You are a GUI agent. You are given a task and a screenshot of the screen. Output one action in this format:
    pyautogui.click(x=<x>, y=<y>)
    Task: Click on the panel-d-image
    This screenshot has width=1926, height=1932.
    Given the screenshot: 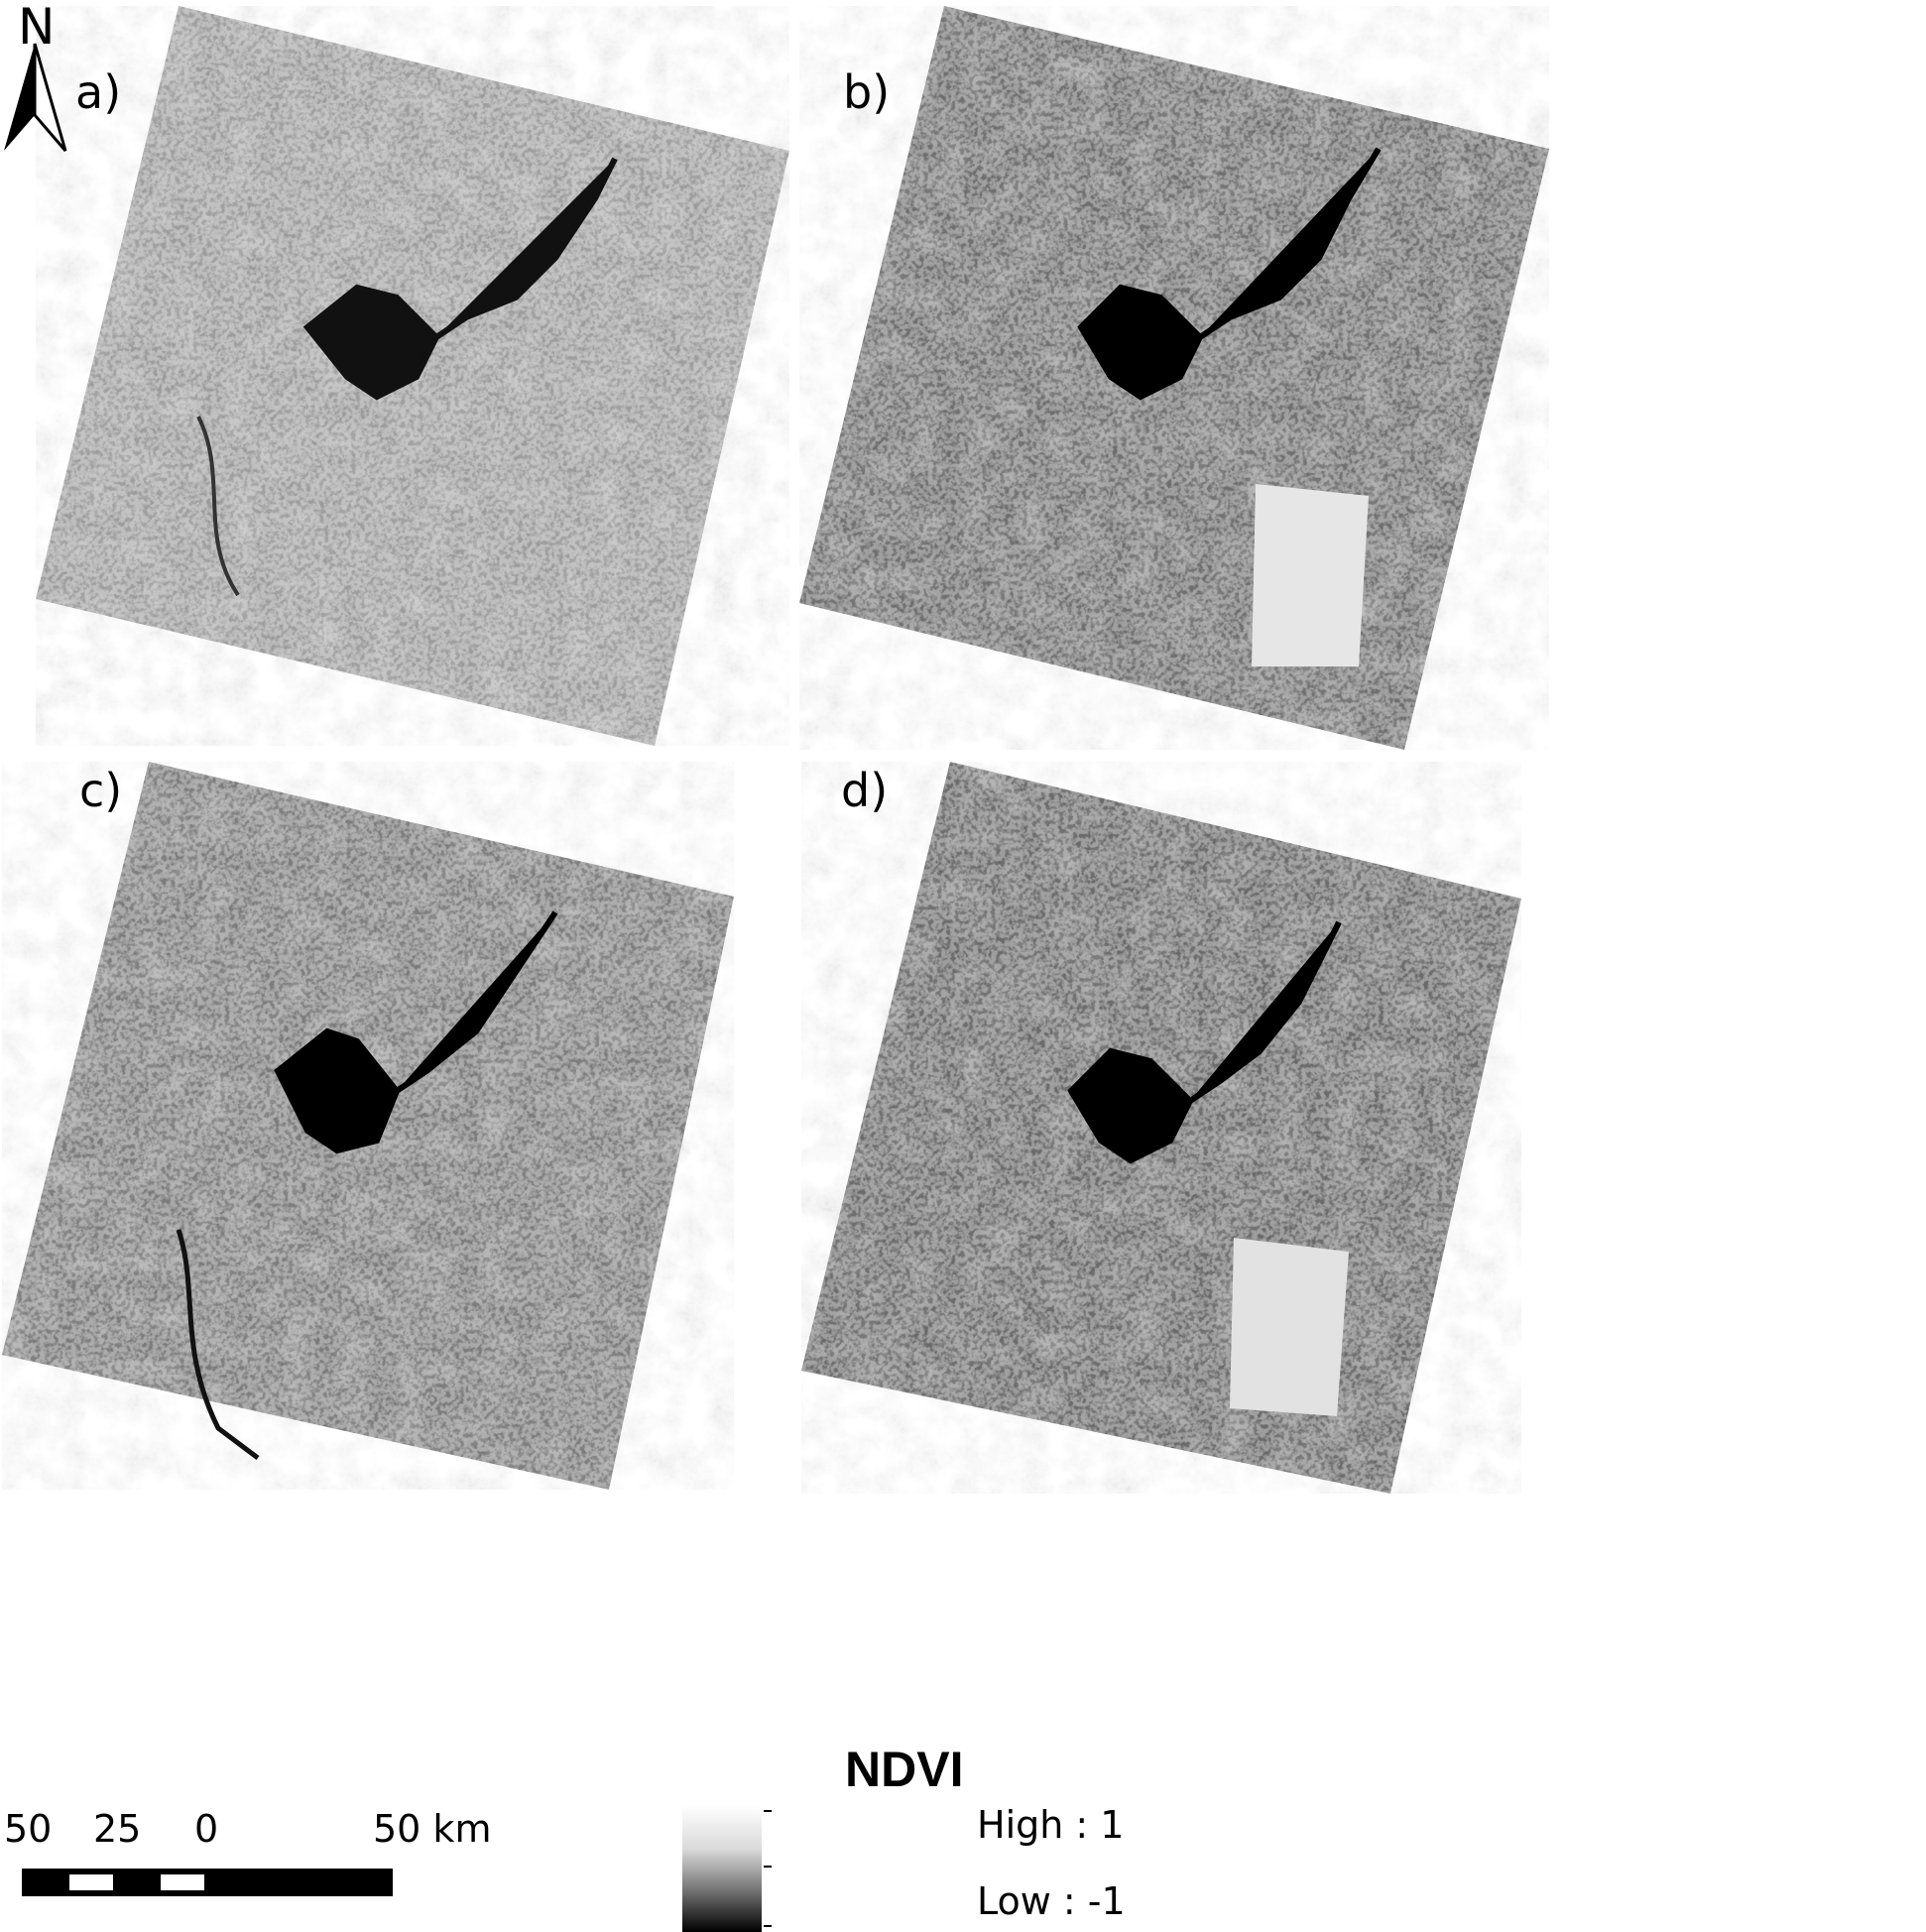 What is the action you would take?
    pyautogui.click(x=1161, y=1128)
    